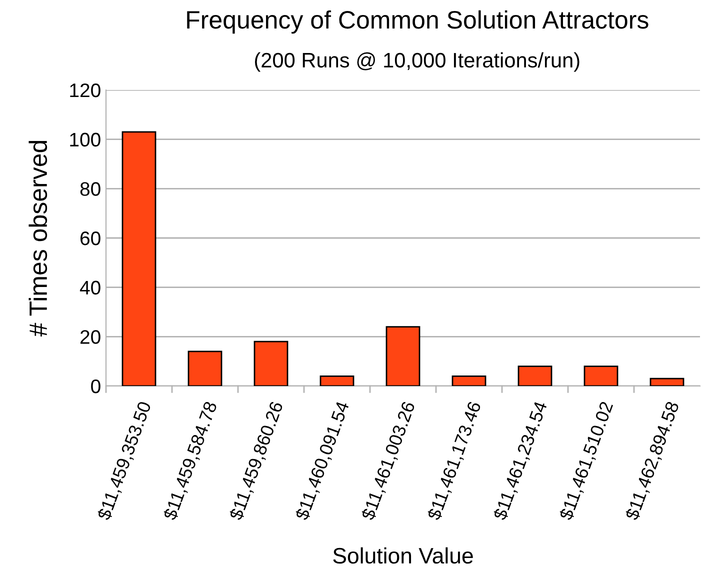  I want to click on y-tick-label: 100, so click(85, 139).